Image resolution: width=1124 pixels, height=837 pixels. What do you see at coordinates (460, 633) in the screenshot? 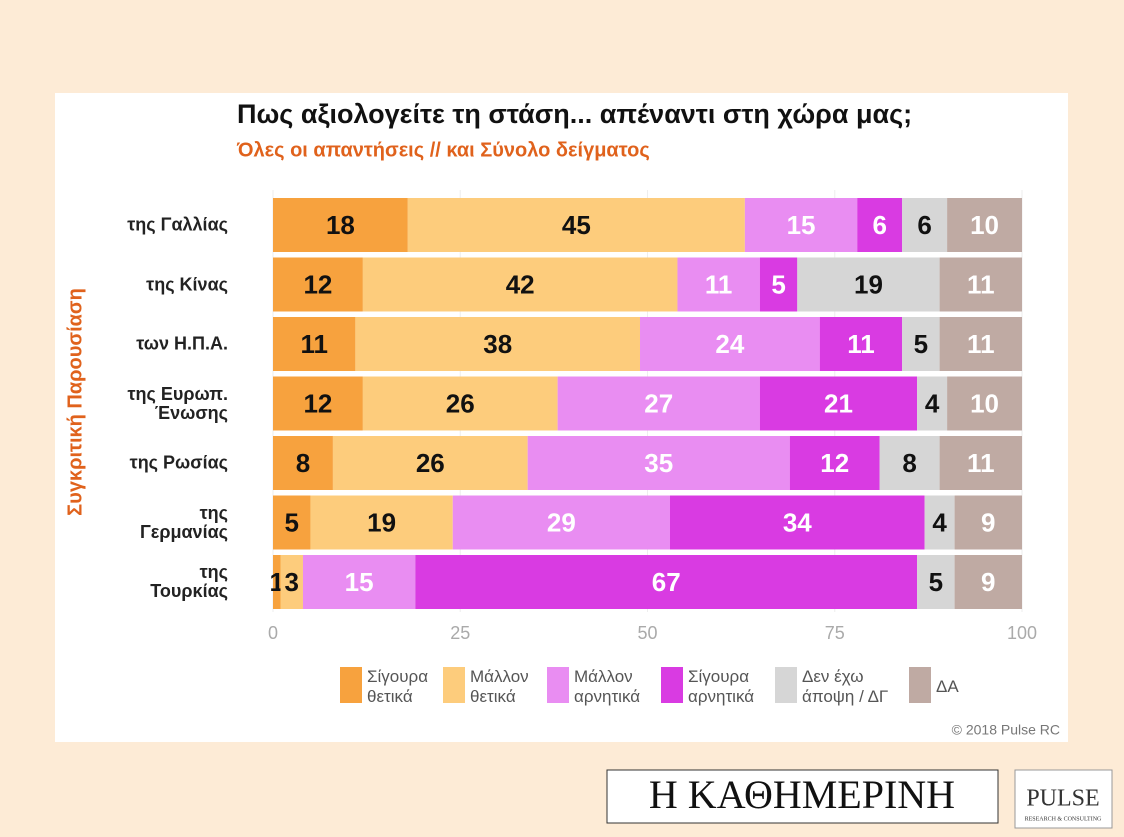
I see `x-tick-label: 25` at bounding box center [460, 633].